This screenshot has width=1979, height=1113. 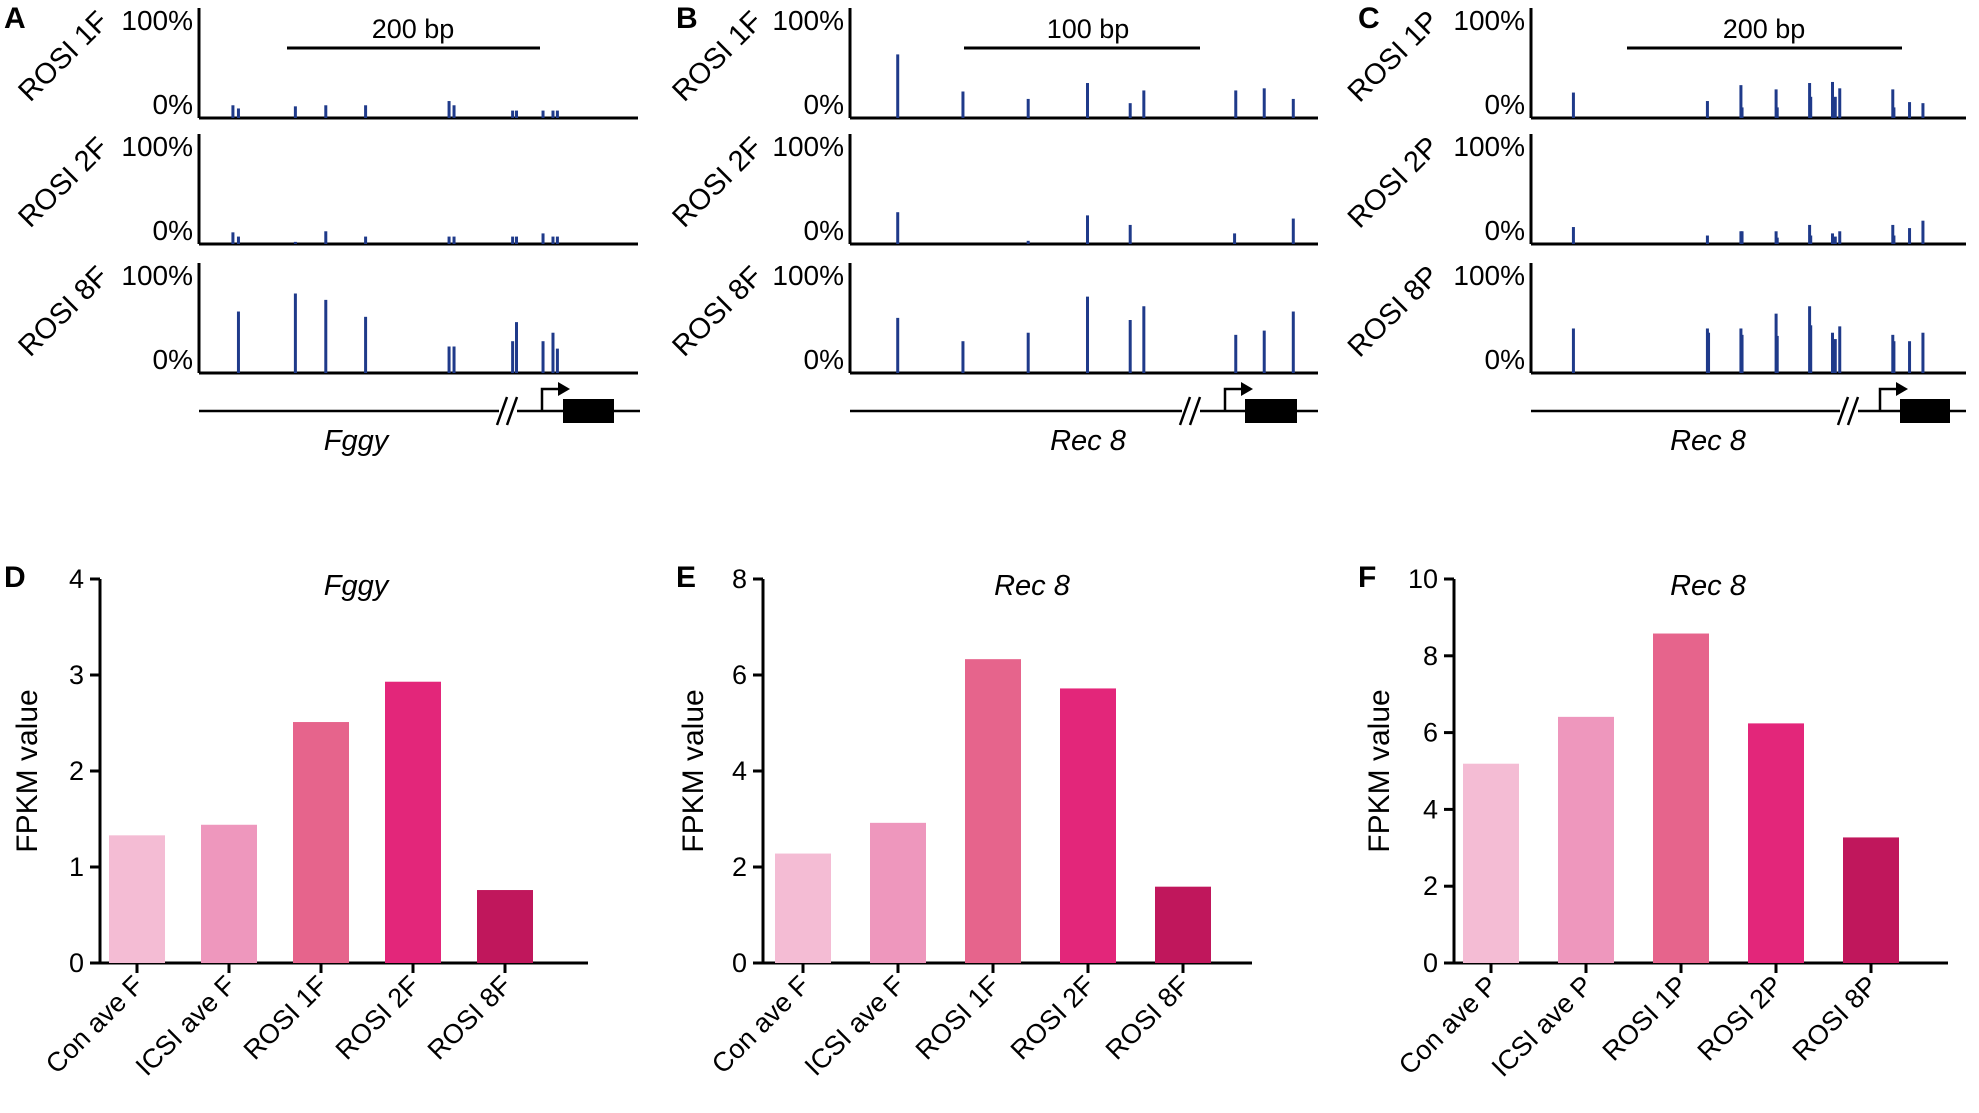 I want to click on track-row: 100%0%ROSI 1P, so click(x=1654, y=62).